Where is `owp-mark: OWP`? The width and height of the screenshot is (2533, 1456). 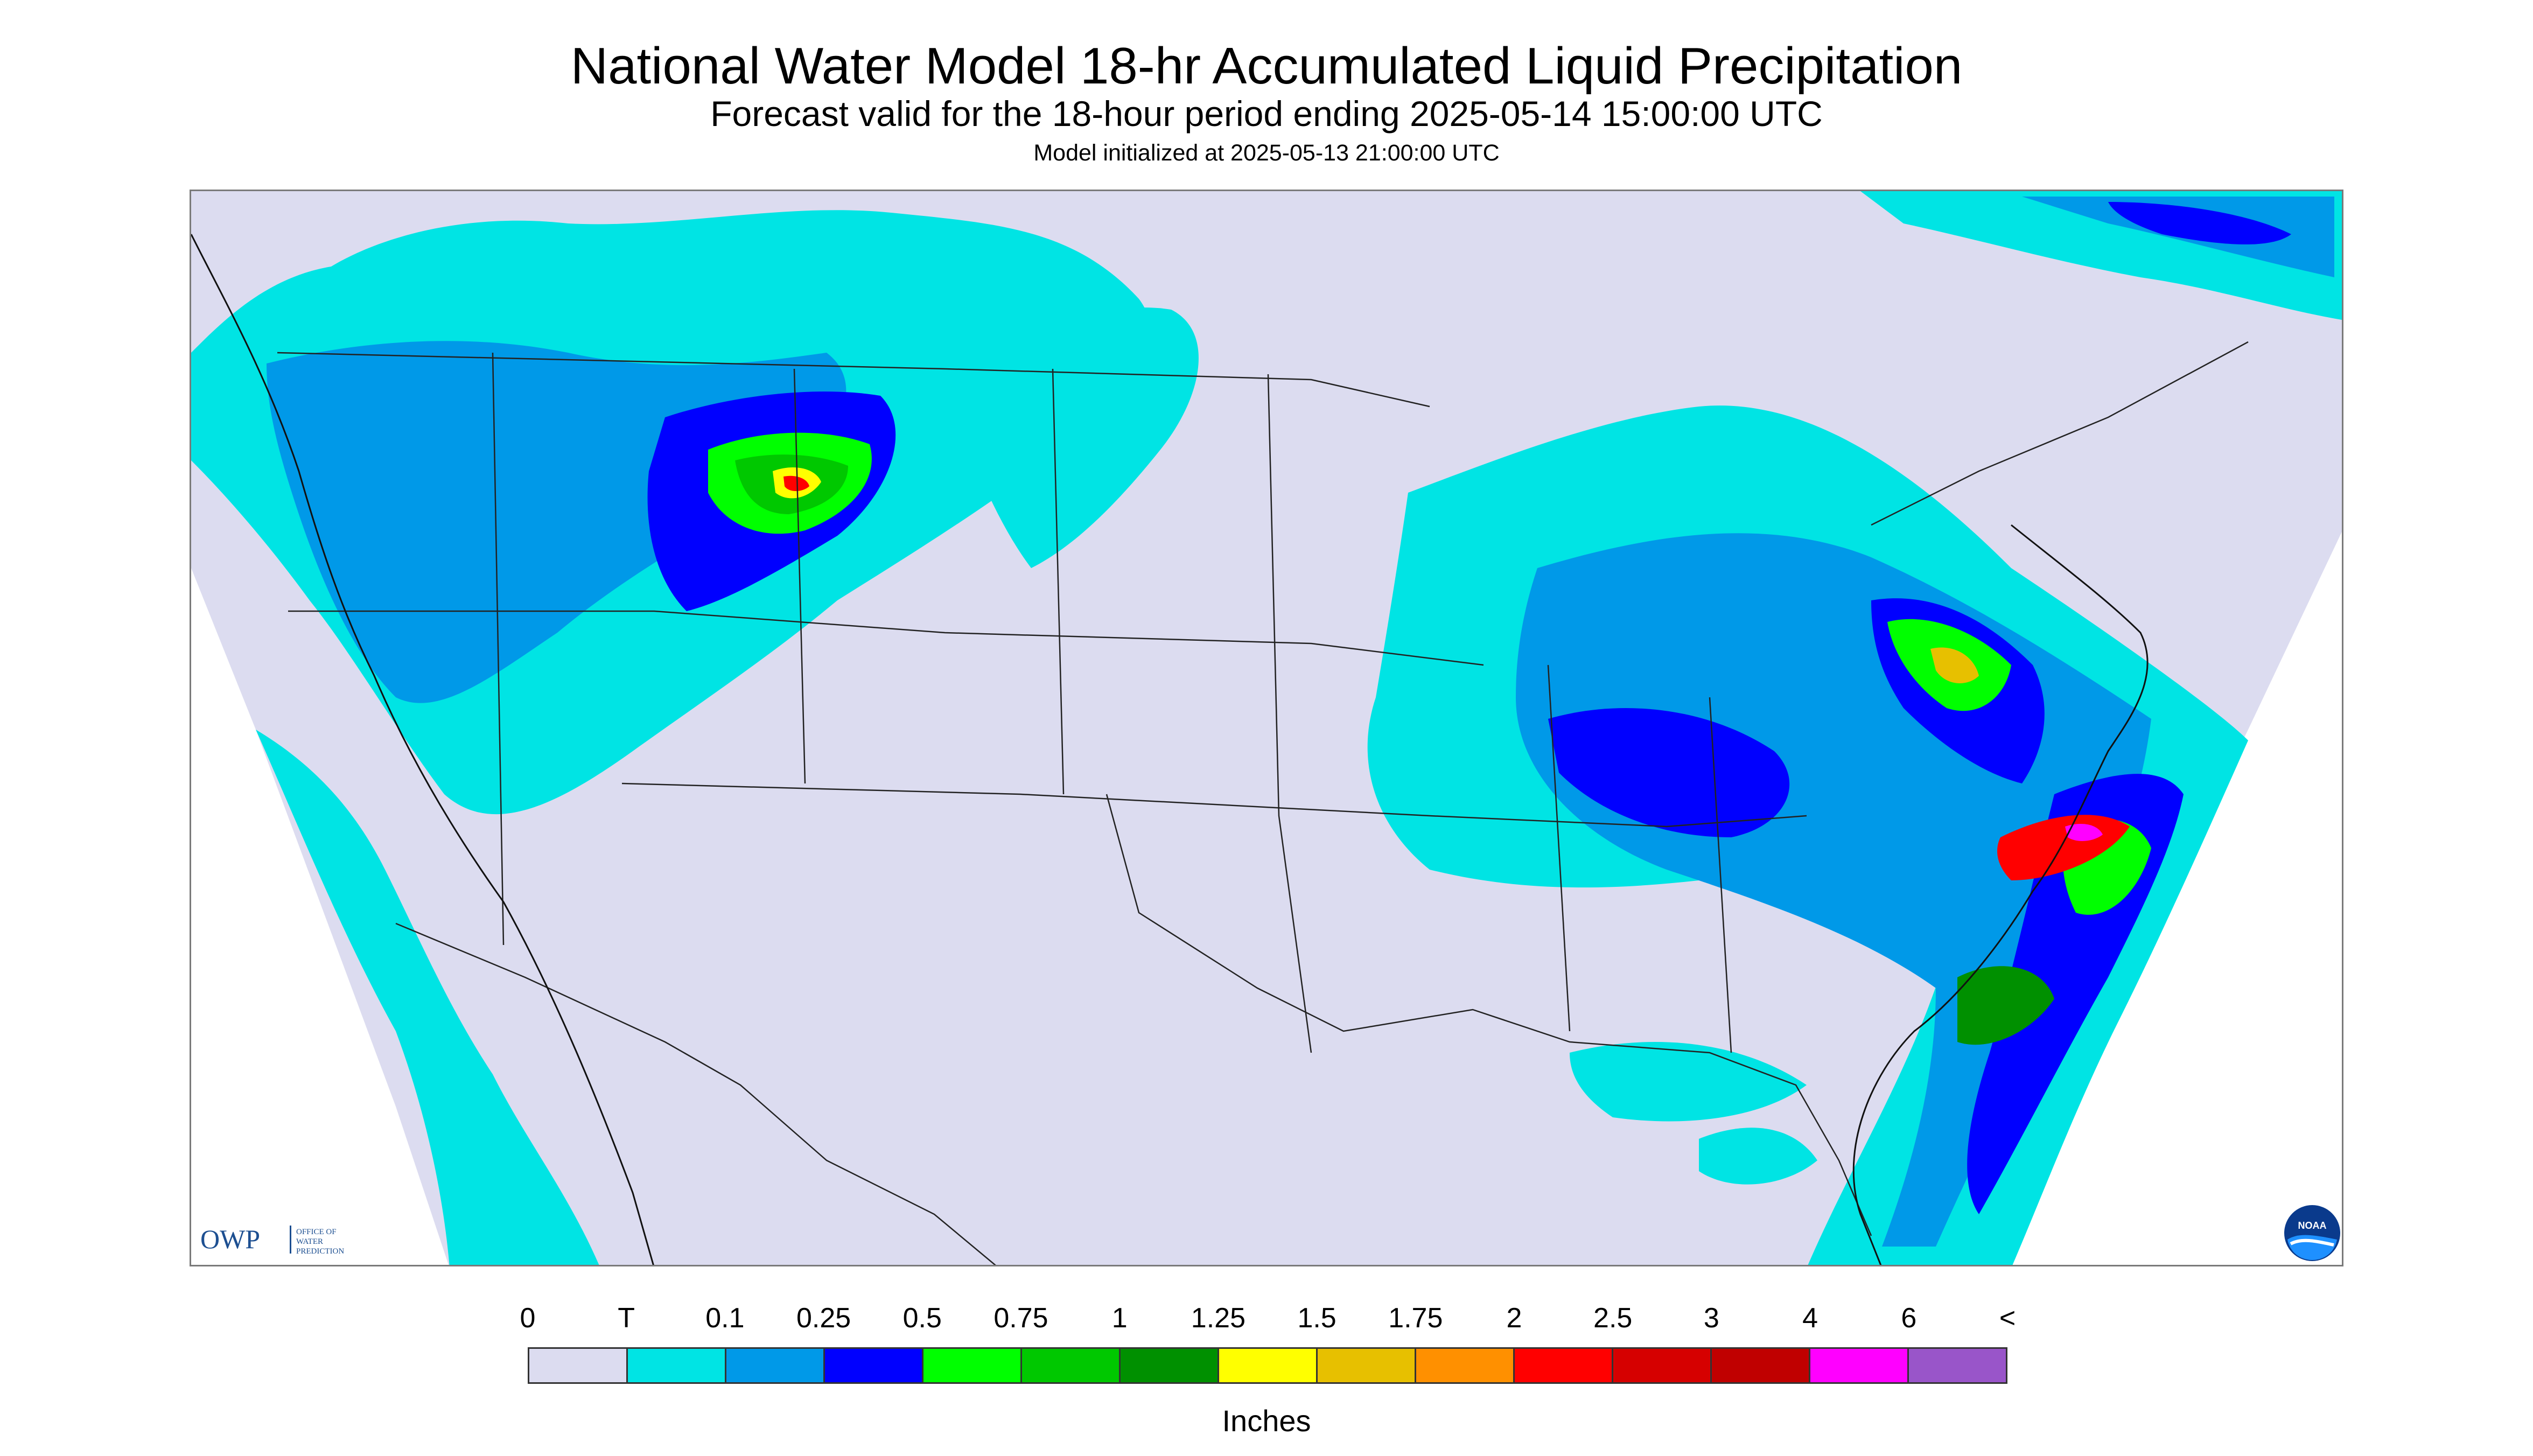
owp-mark: OWP is located at coordinates (230, 1239).